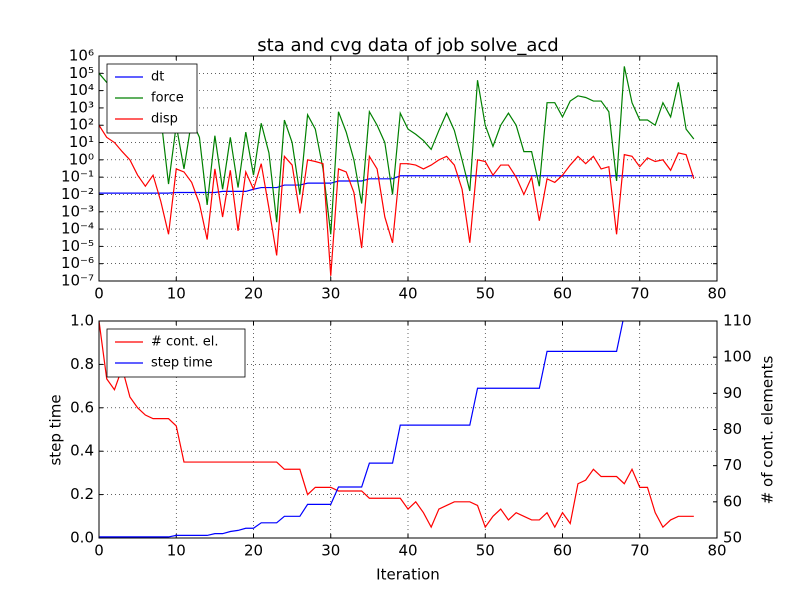 This screenshot has width=800, height=600. Describe the element at coordinates (737, 321) in the screenshot. I see `y2-tick-label: 110` at that location.